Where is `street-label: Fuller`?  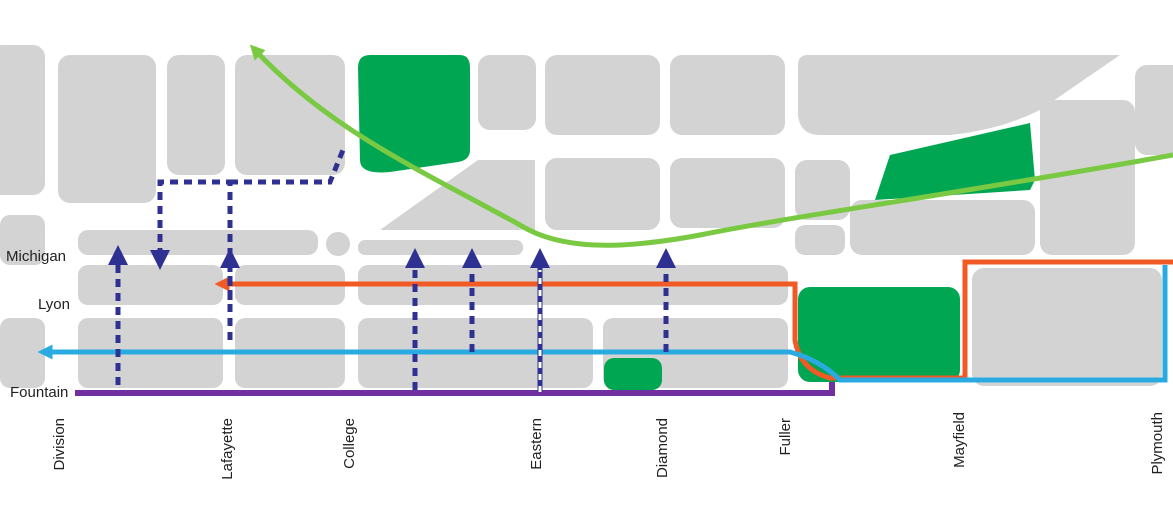
street-label: Fuller is located at coordinates (785, 437).